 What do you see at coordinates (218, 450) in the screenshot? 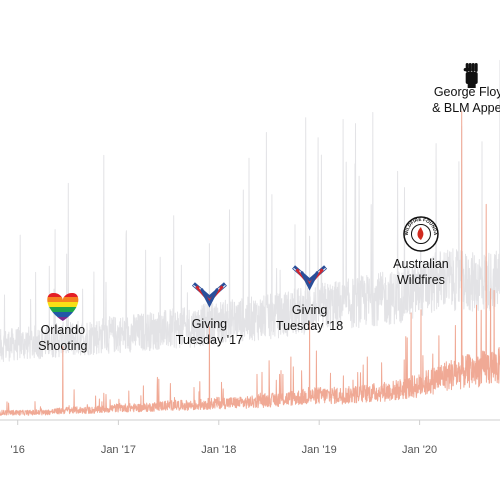
I see `x-tick-label: Jan '18` at bounding box center [218, 450].